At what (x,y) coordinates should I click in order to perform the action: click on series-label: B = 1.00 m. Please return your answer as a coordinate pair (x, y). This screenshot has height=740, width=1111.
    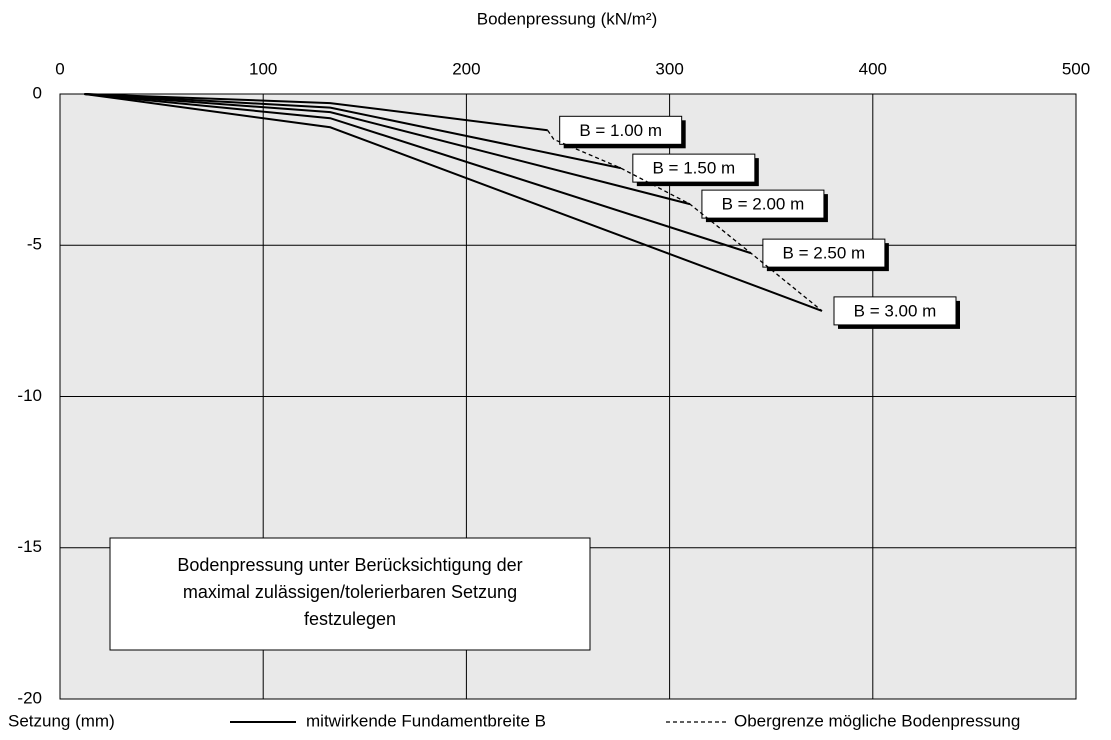
    Looking at the image, I should click on (620, 130).